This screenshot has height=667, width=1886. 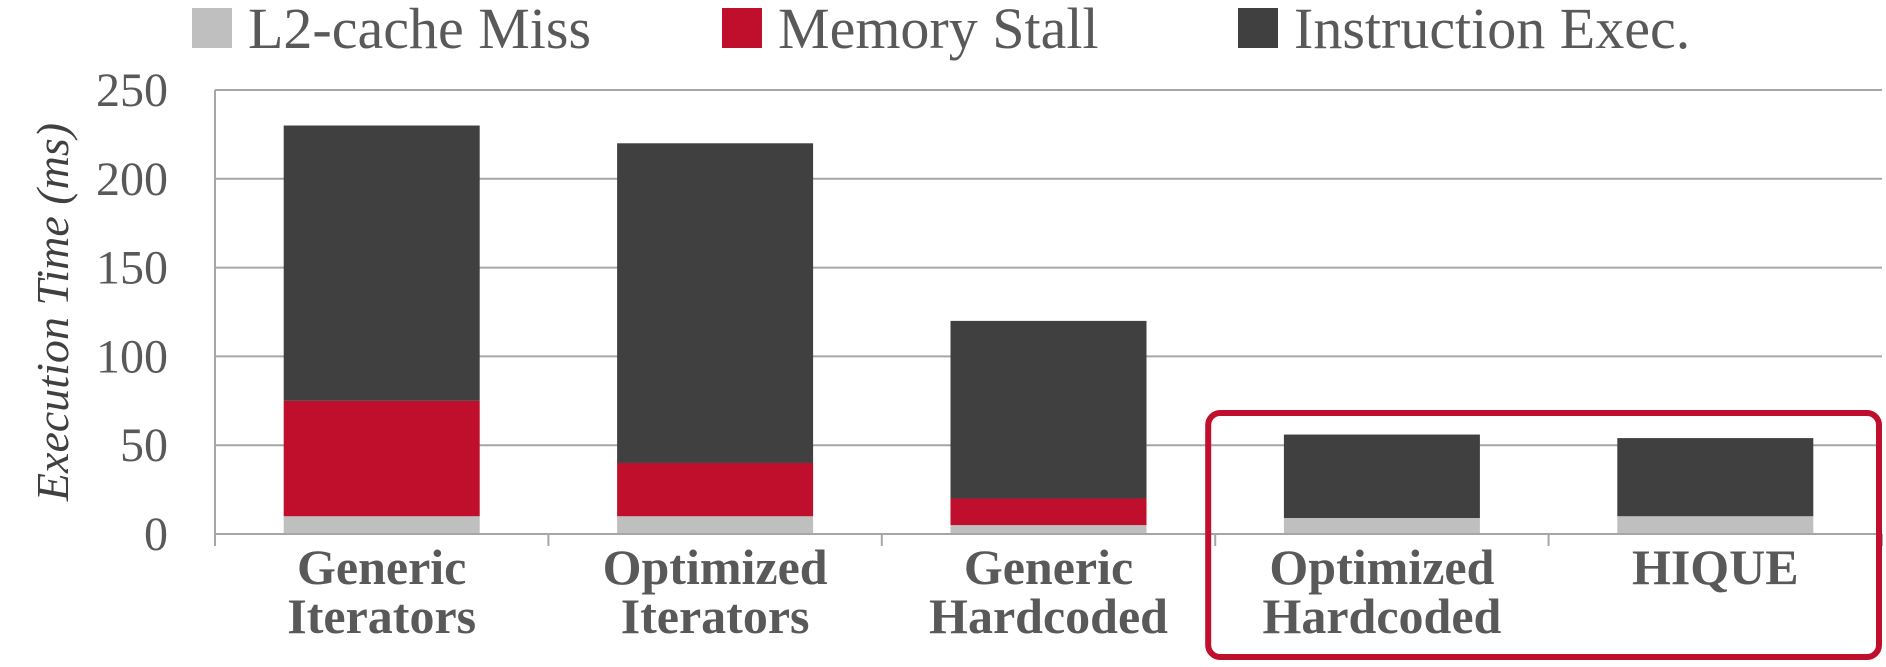 I want to click on legend-label: Memory Stall, so click(x=938, y=30).